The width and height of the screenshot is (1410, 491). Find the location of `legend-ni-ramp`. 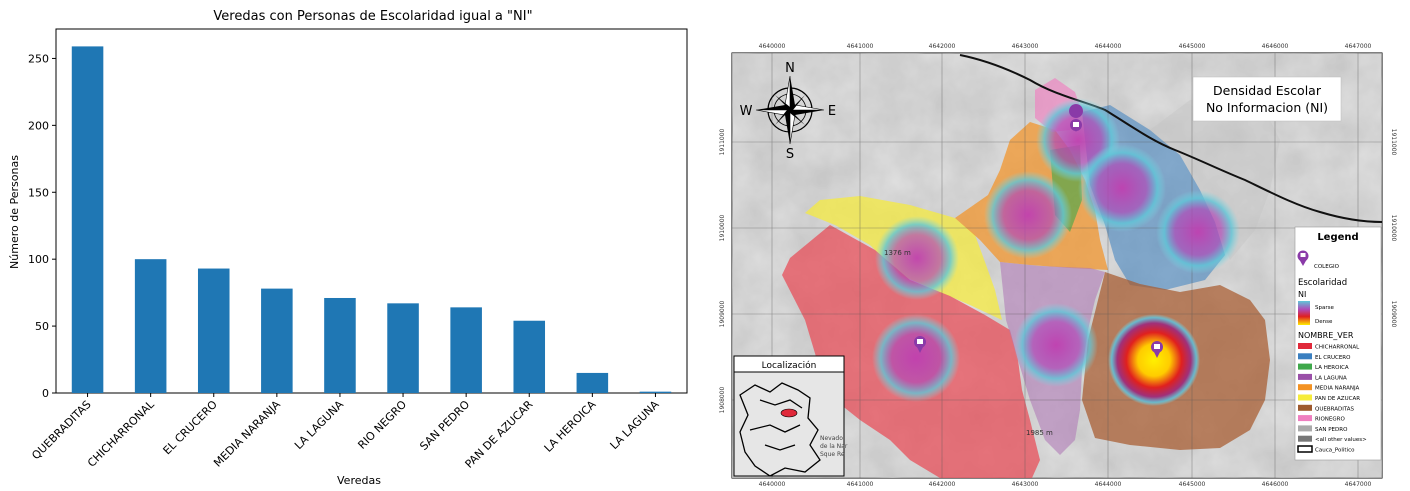

legend-ni-ramp is located at coordinates (1304, 313).